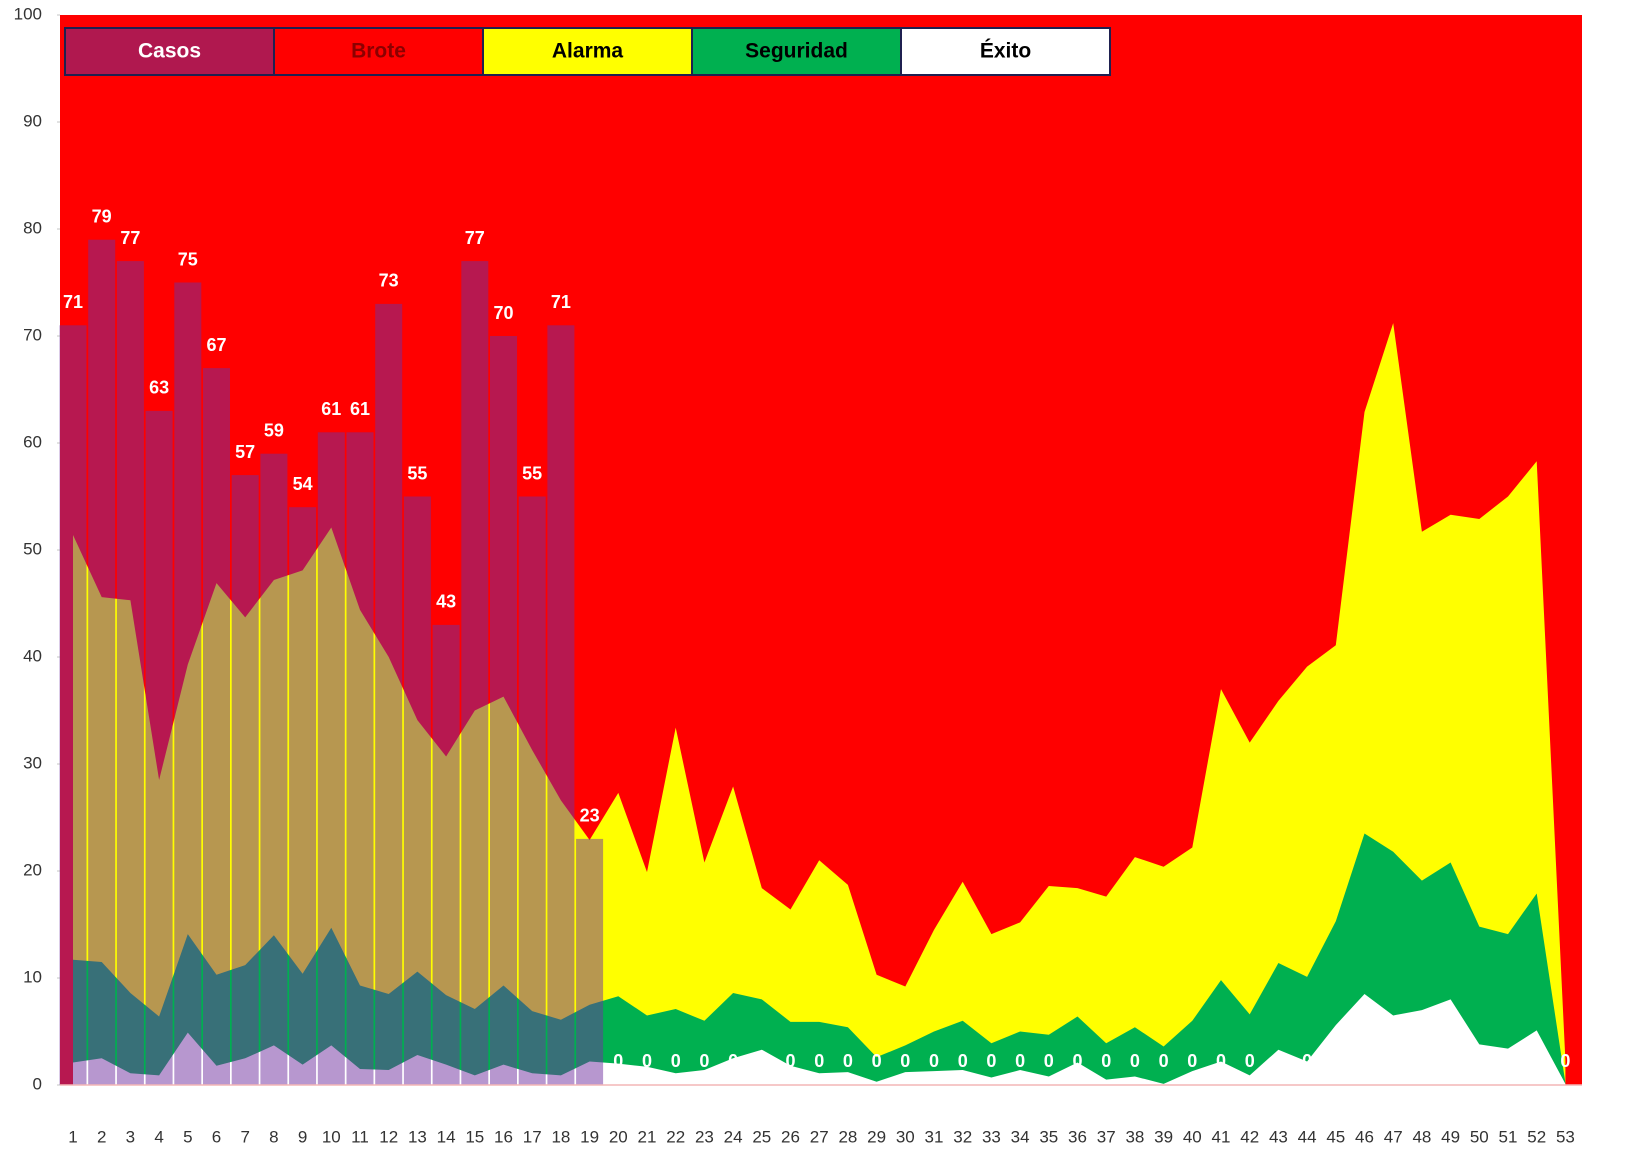  I want to click on x-tick-label: 5, so click(187, 1136).